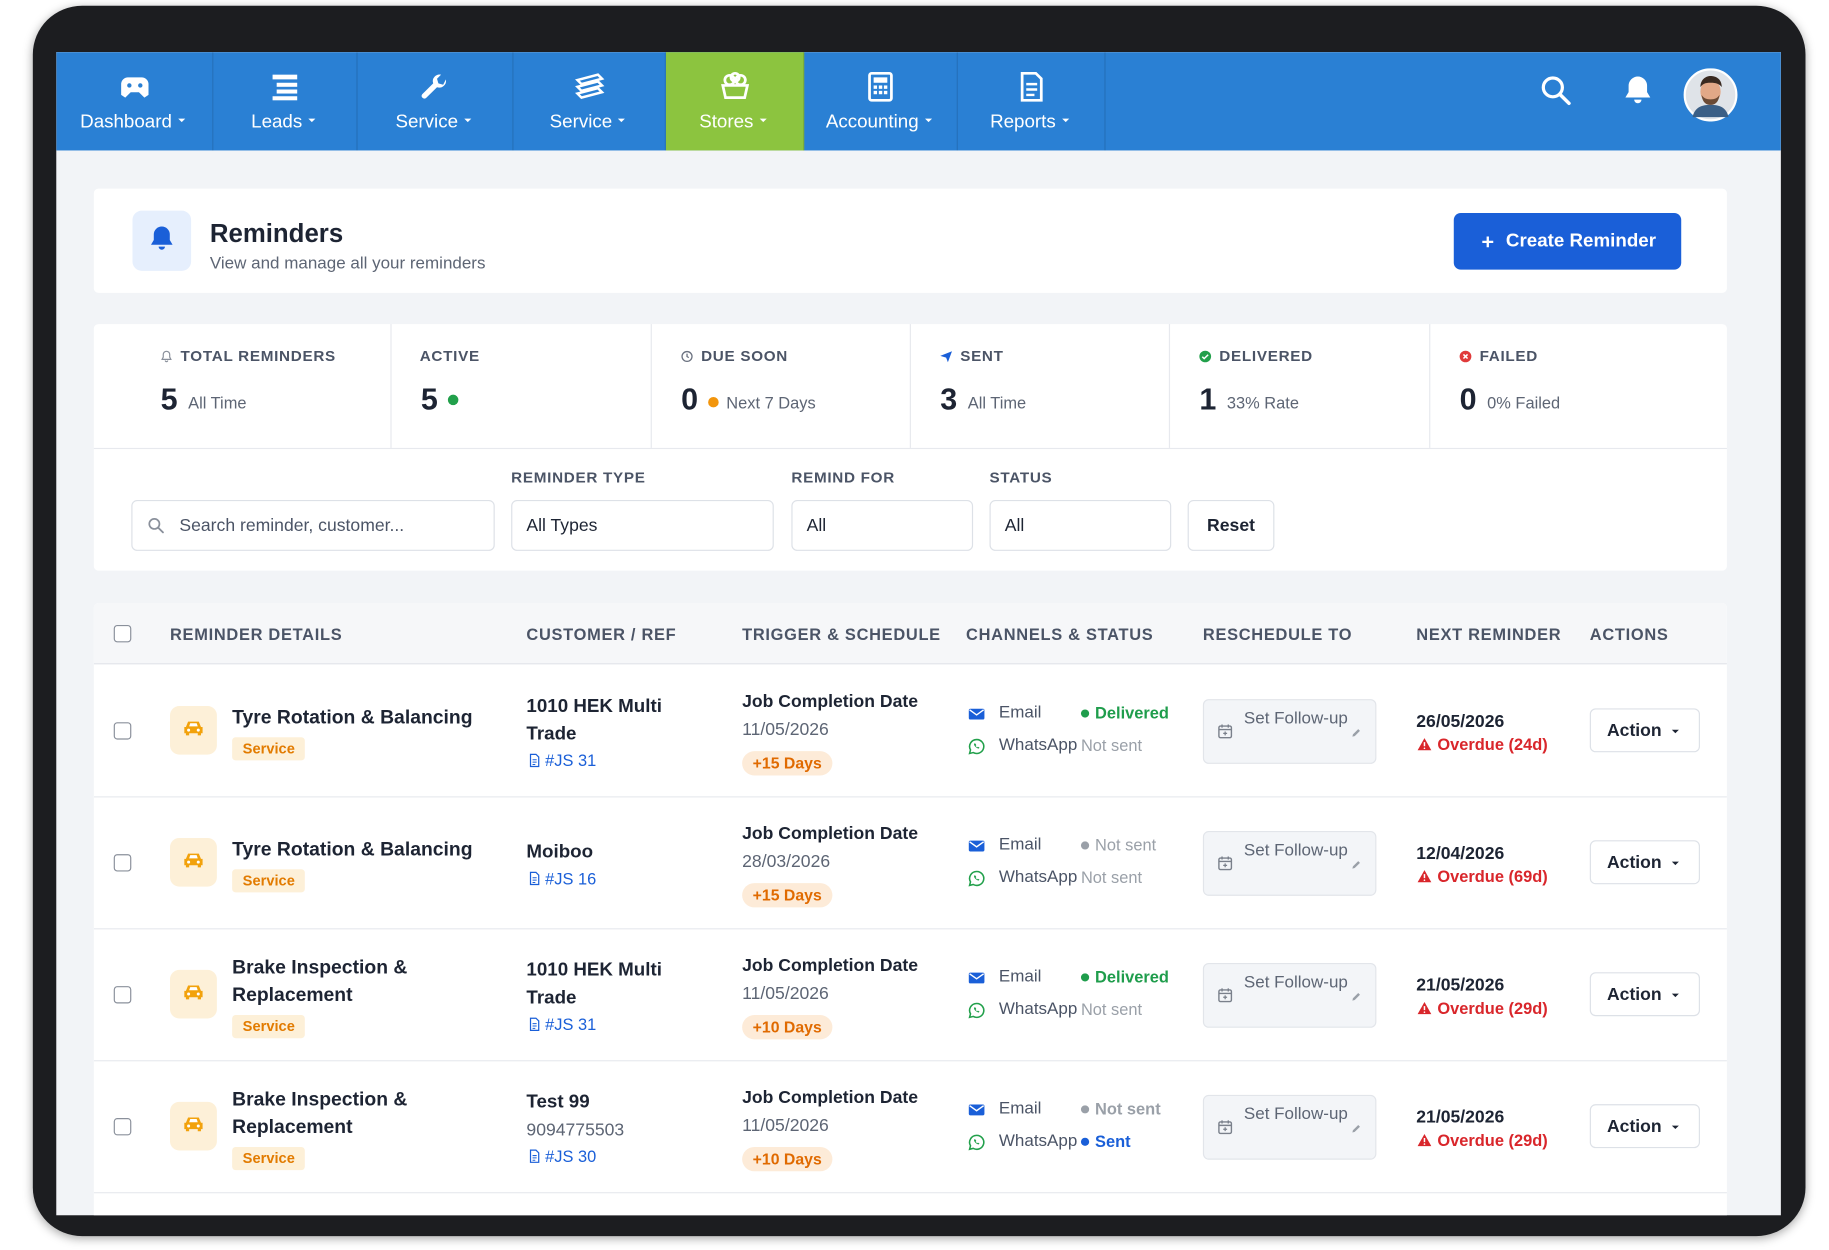 Image resolution: width=1829 pixels, height=1250 pixels. Describe the element at coordinates (1465, 356) in the screenshot. I see `stat-icon-svg` at that location.